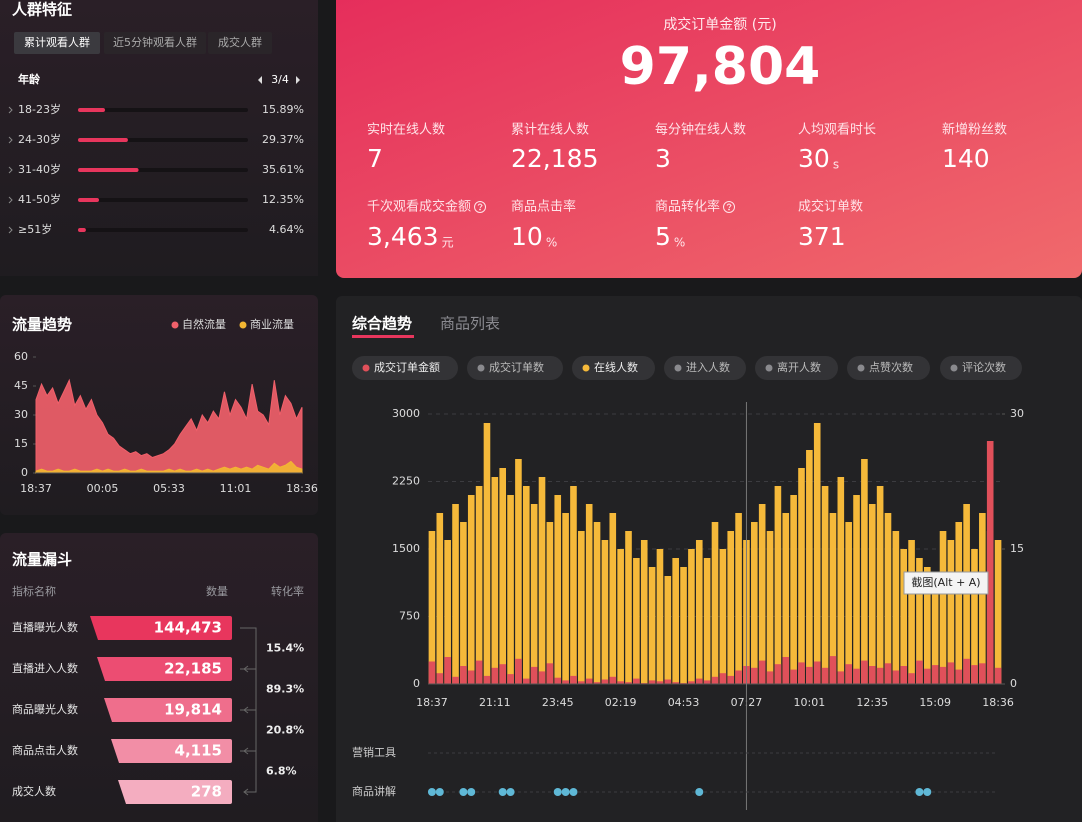 Image resolution: width=1082 pixels, height=822 pixels. I want to click on x-tick-label: 00:05, so click(103, 488).